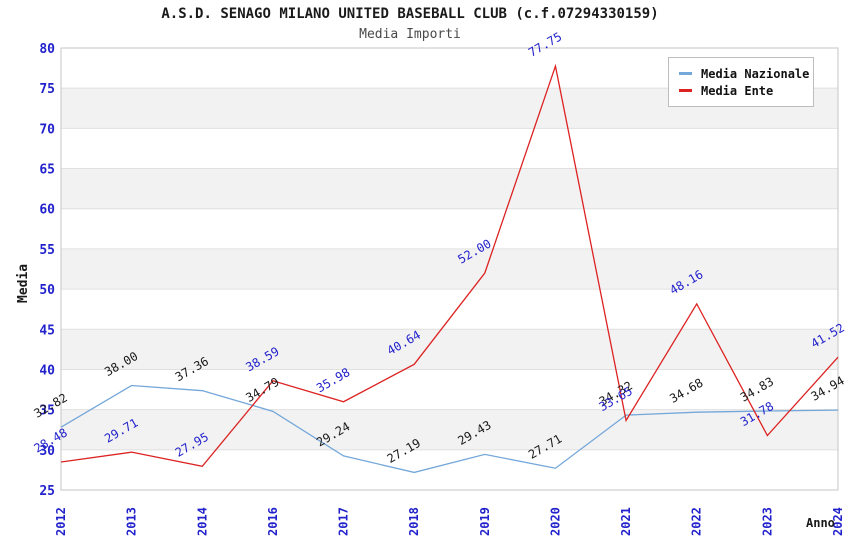  What do you see at coordinates (47, 491) in the screenshot?
I see `y-tick-label: 25` at bounding box center [47, 491].